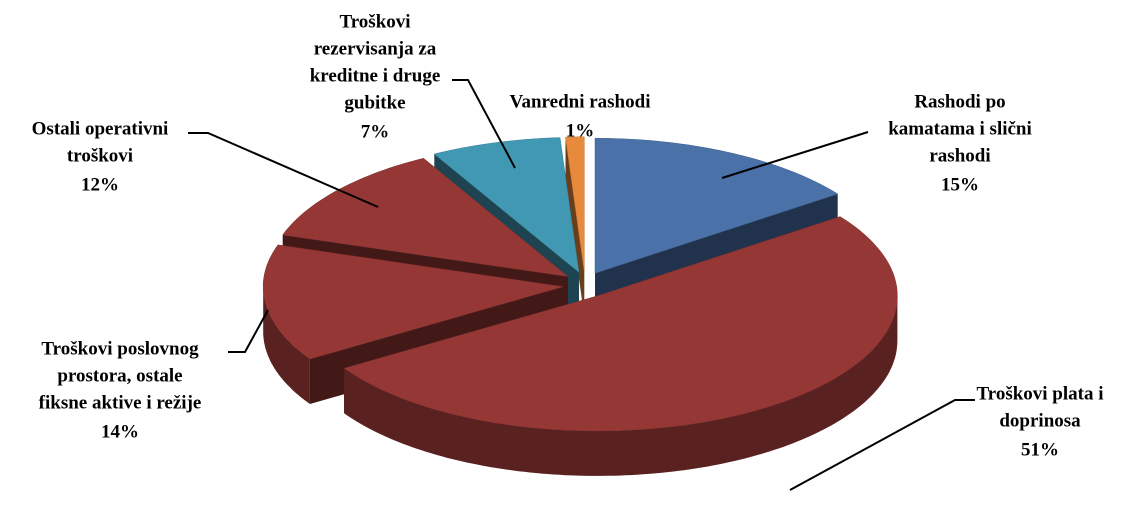 The image size is (1126, 515). I want to click on slice-label: Troškovi, so click(374, 21).